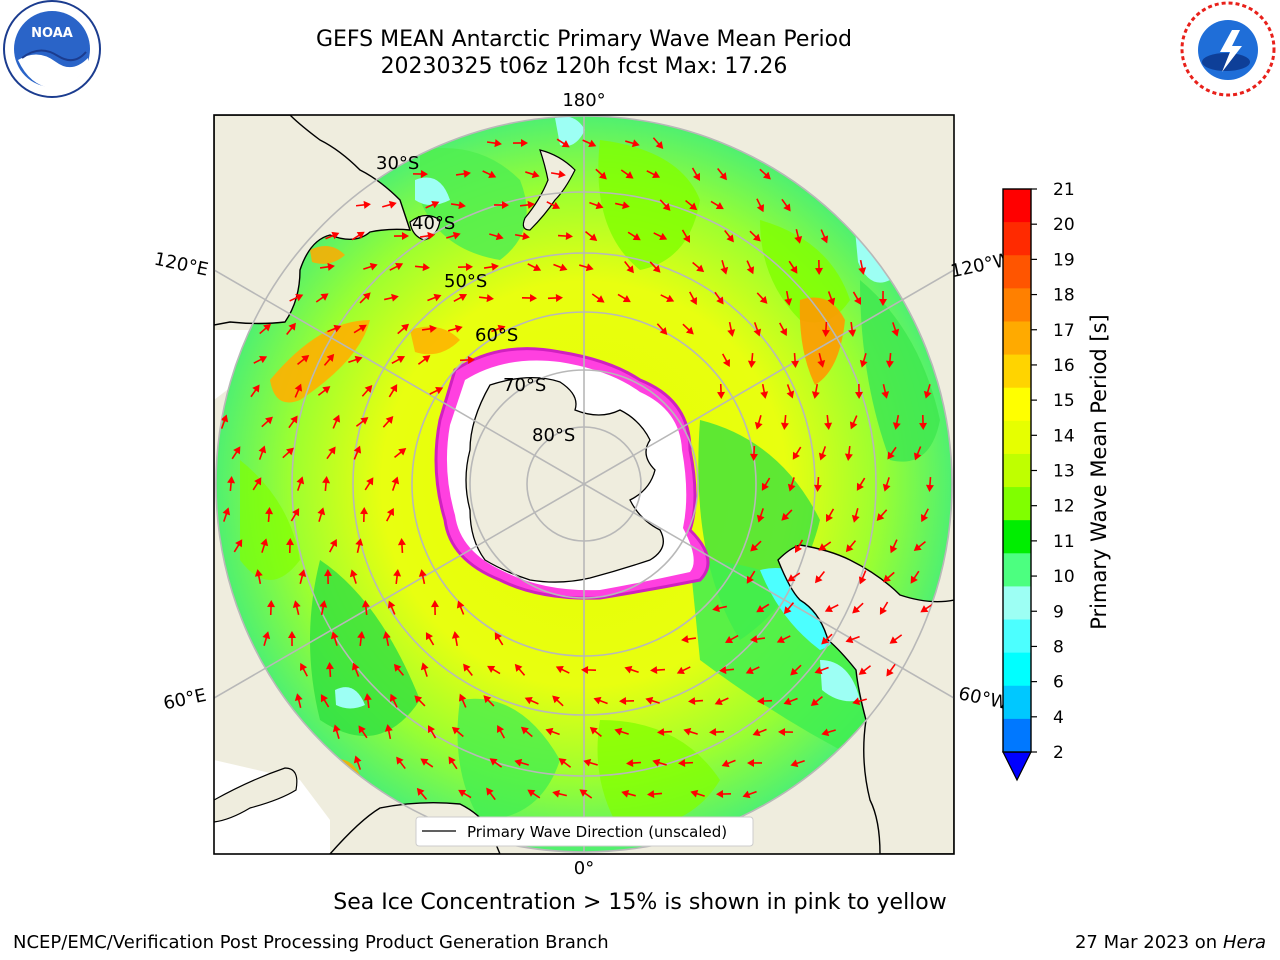  Describe the element at coordinates (313, 220) in the screenshot. I see `australia-land` at that location.